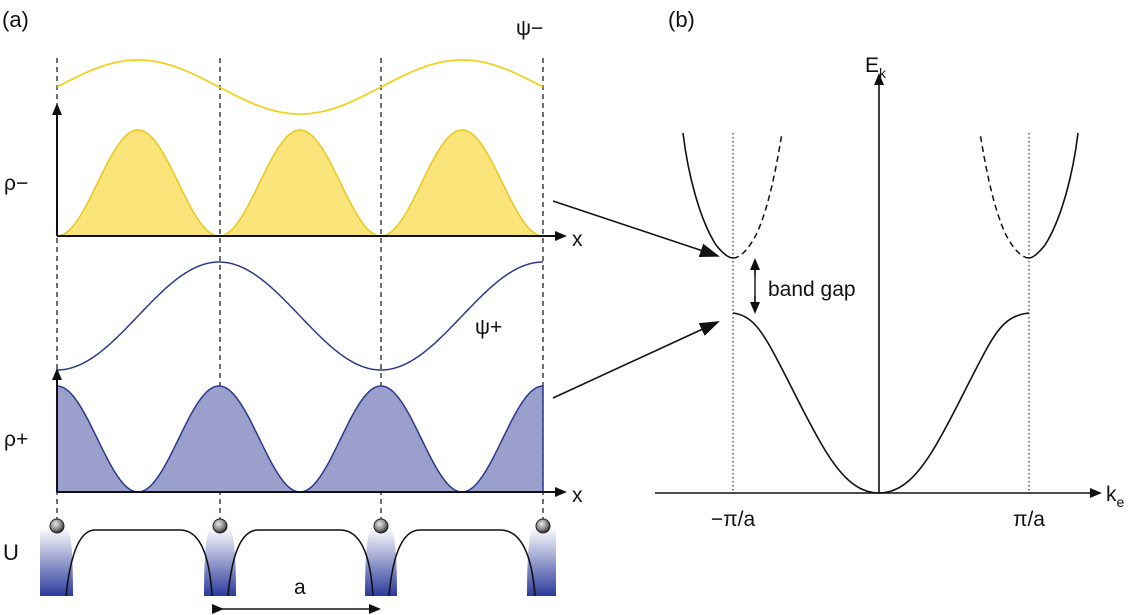  Describe the element at coordinates (300, 316) in the screenshot. I see `psi-plus-curve` at that location.